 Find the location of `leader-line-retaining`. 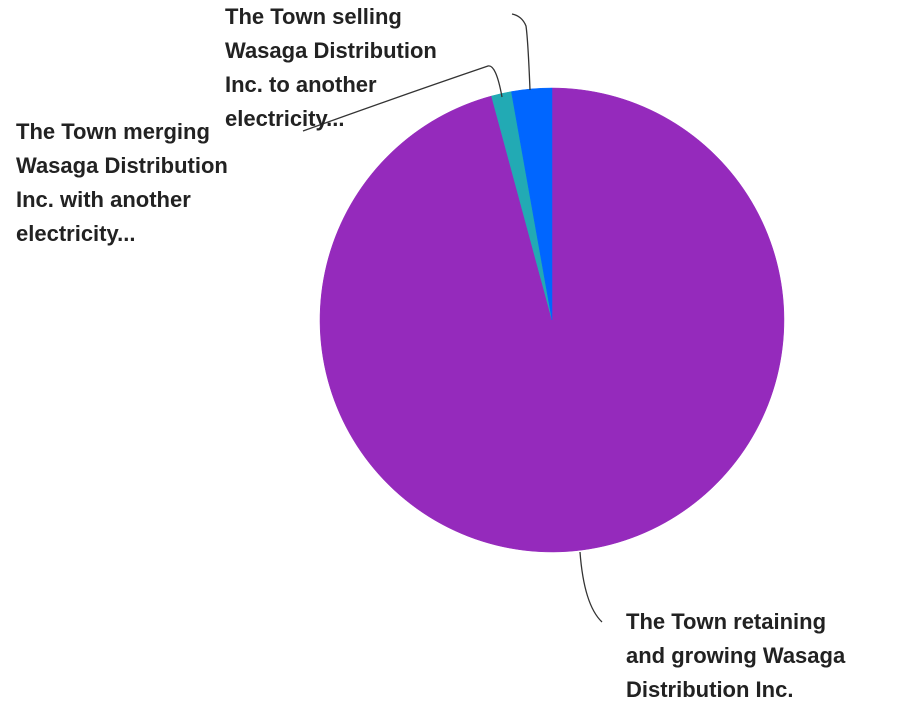

leader-line-retaining is located at coordinates (591, 587).